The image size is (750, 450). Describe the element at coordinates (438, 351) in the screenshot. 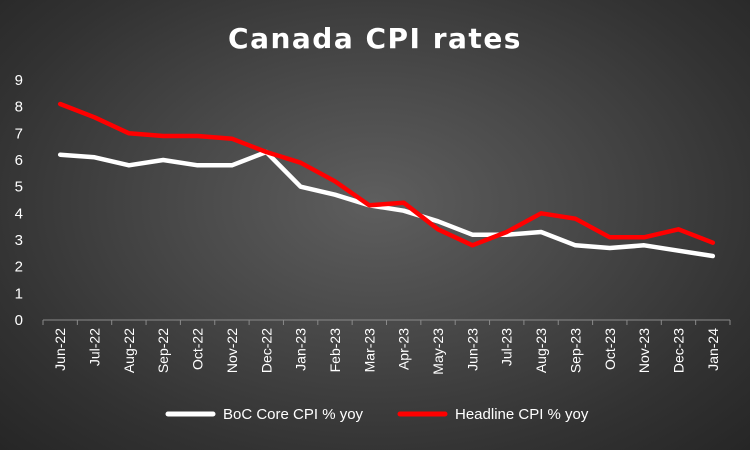

I see `x-tick-label: May-23` at that location.